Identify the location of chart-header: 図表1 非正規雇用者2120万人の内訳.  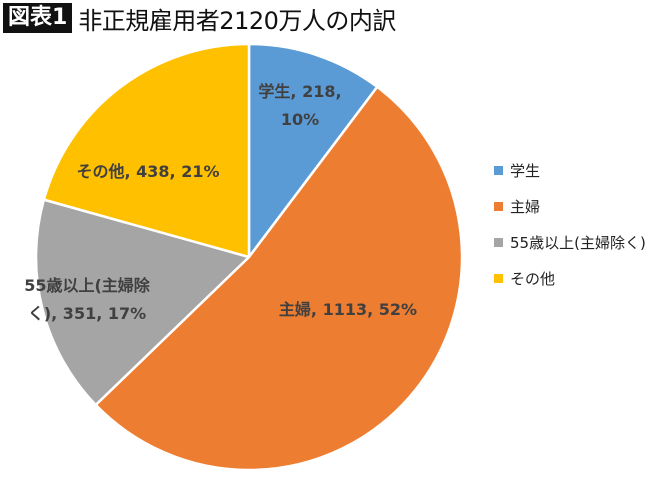
(199, 19).